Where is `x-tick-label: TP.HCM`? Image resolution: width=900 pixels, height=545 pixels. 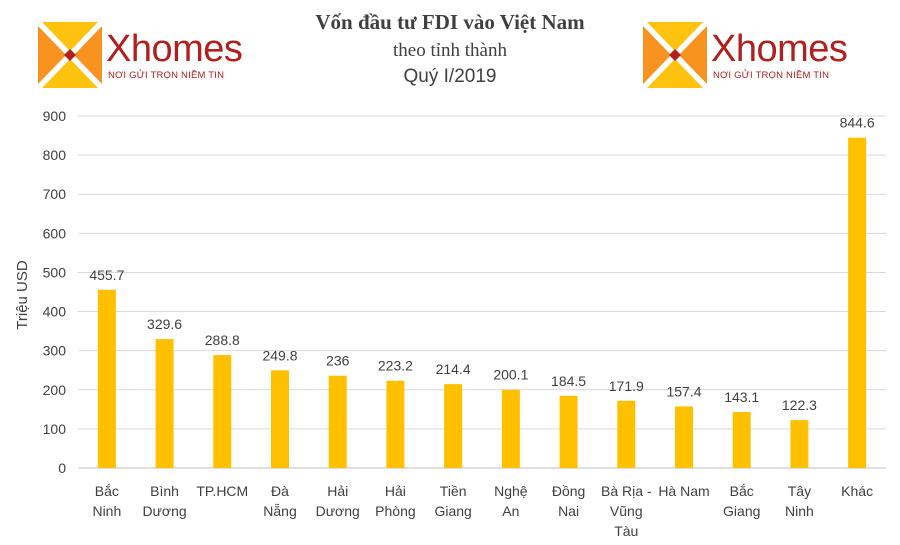
x-tick-label: TP.HCM is located at coordinates (222, 491).